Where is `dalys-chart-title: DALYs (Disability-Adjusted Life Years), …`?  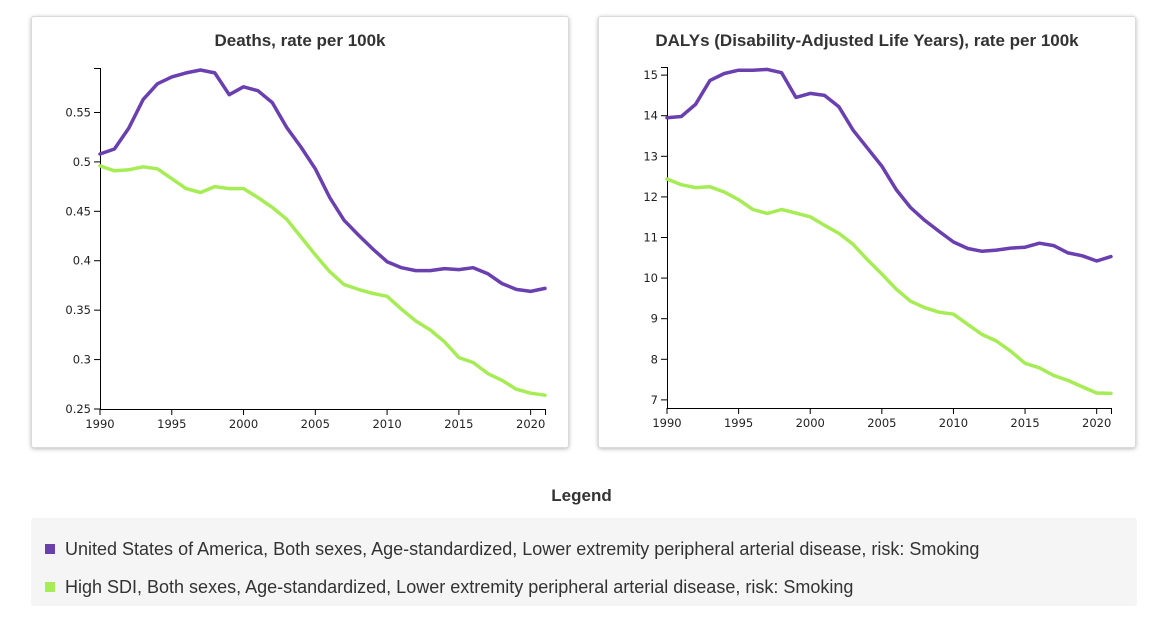
dalys-chart-title: DALYs (Disability-Adjusted Life Years), … is located at coordinates (867, 40).